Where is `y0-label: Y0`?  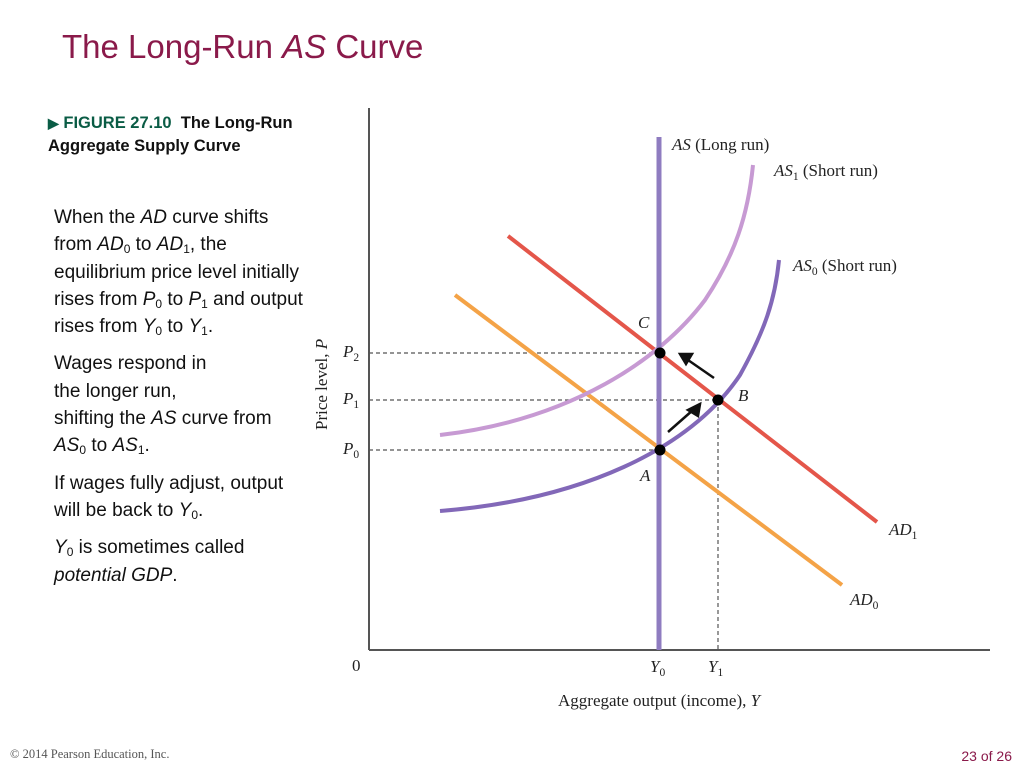
y0-label: Y0 is located at coordinates (657, 668).